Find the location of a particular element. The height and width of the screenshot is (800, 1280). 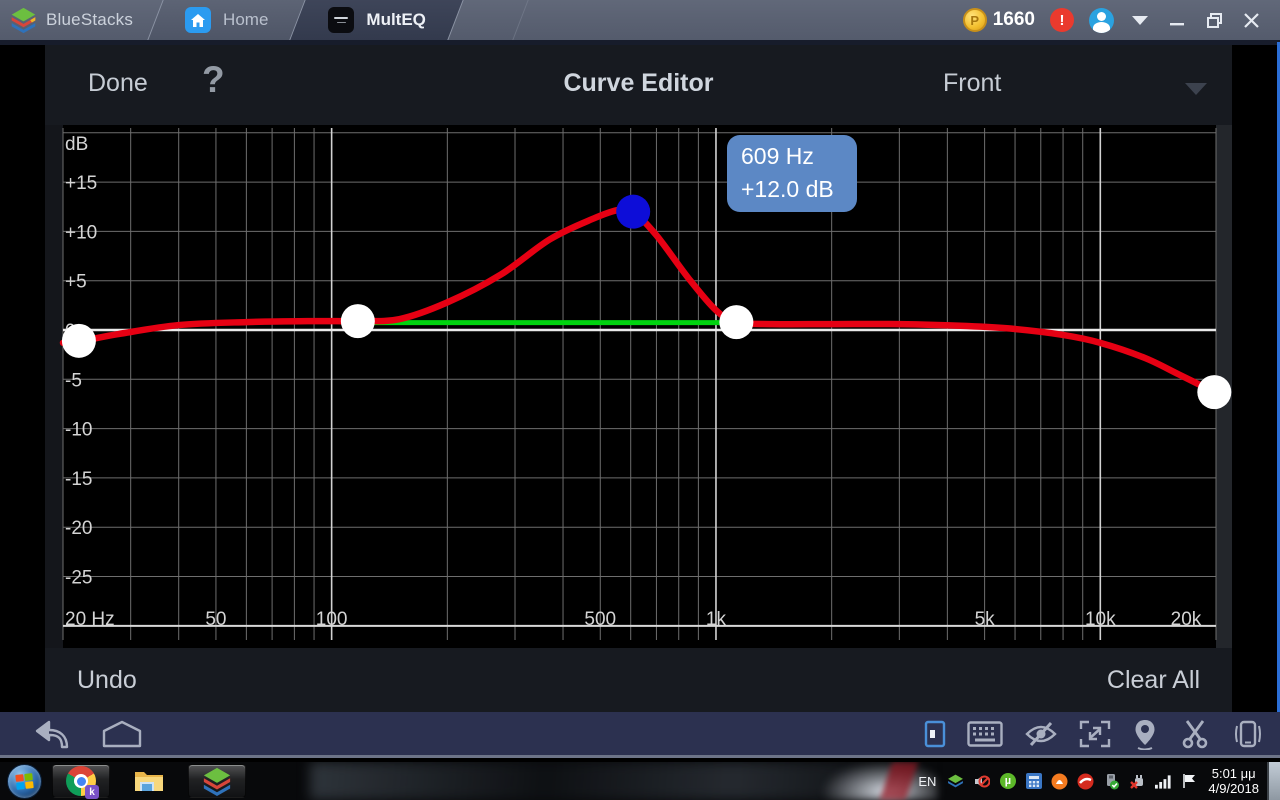

tray-power-plug-icon is located at coordinates (1137, 781).